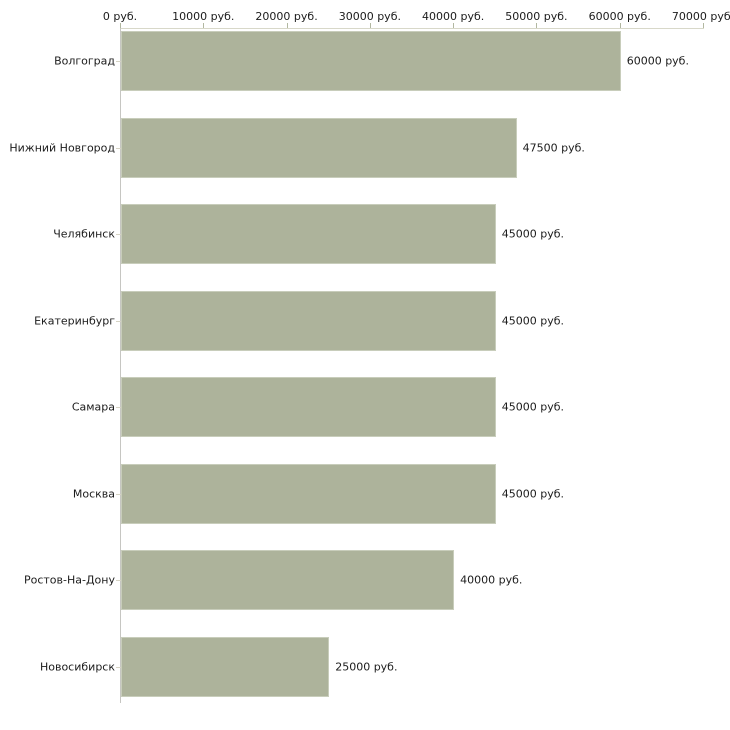  I want to click on x-axis-tick-label: 10000 руб., so click(203, 16).